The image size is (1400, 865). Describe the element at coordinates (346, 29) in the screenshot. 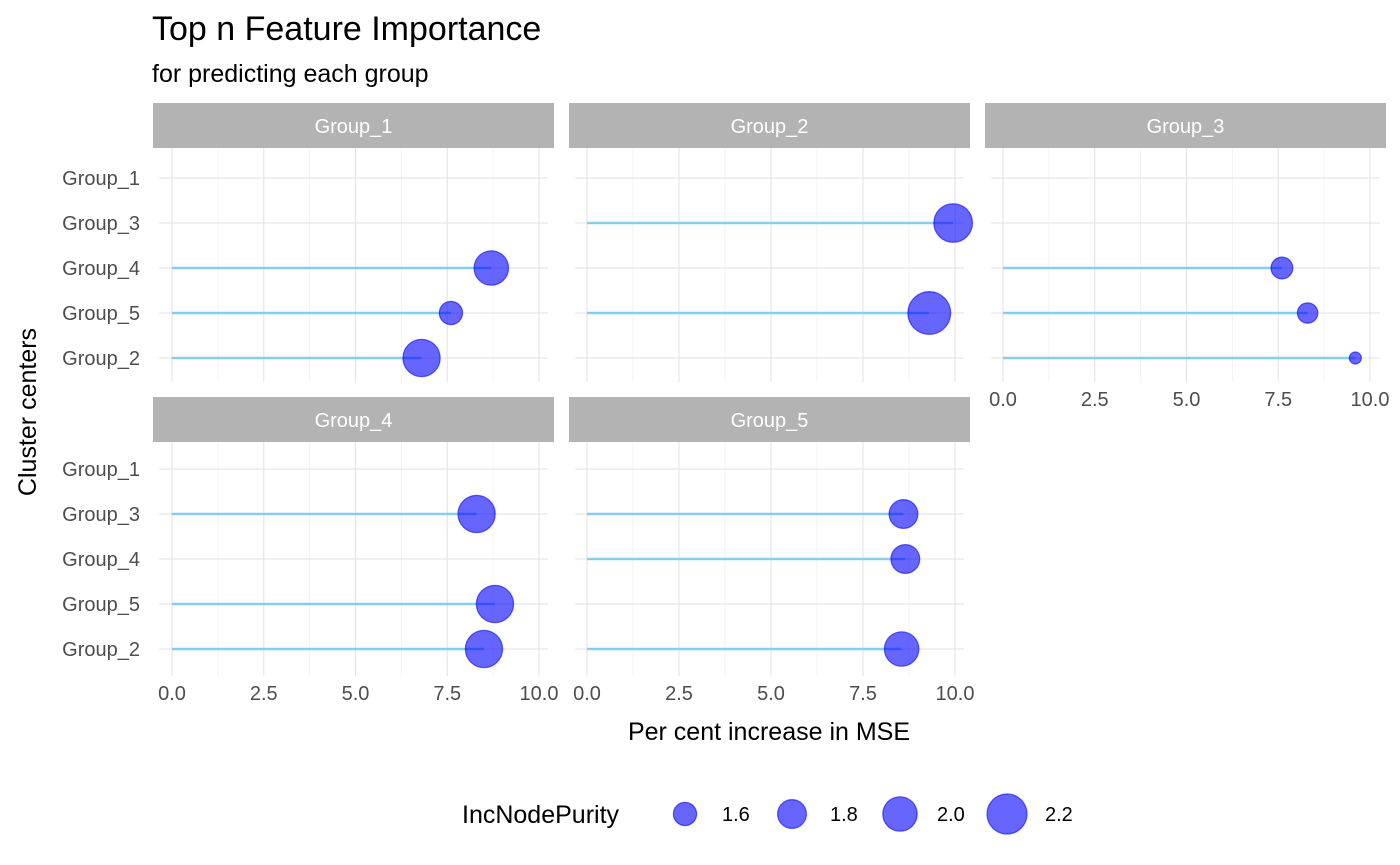

I see `chart-title: Top n Feature Importance` at that location.